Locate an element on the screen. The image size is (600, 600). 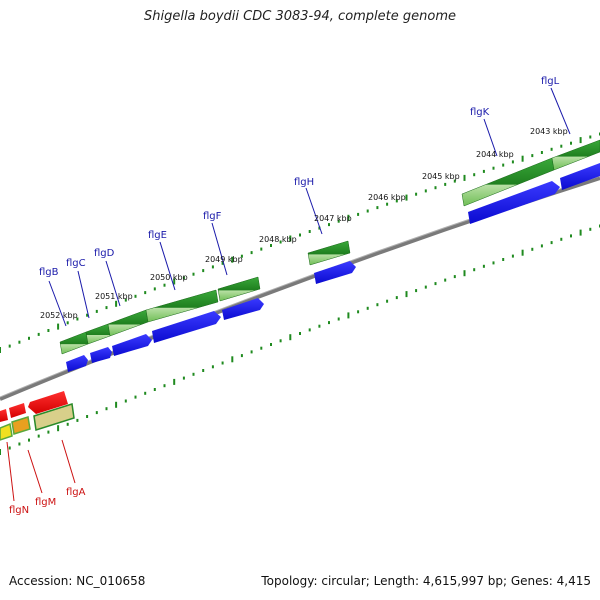
gene-flgE is located at coordinates (186, 327).